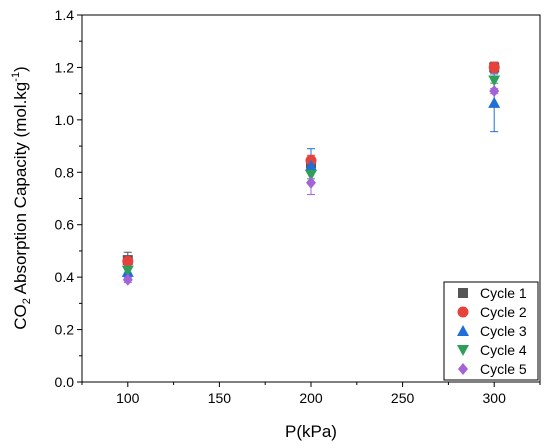 Image resolution: width=550 pixels, height=448 pixels. I want to click on y-axis-title: CO2 Absorption Capacity (mol.kg-1), so click(21, 197).